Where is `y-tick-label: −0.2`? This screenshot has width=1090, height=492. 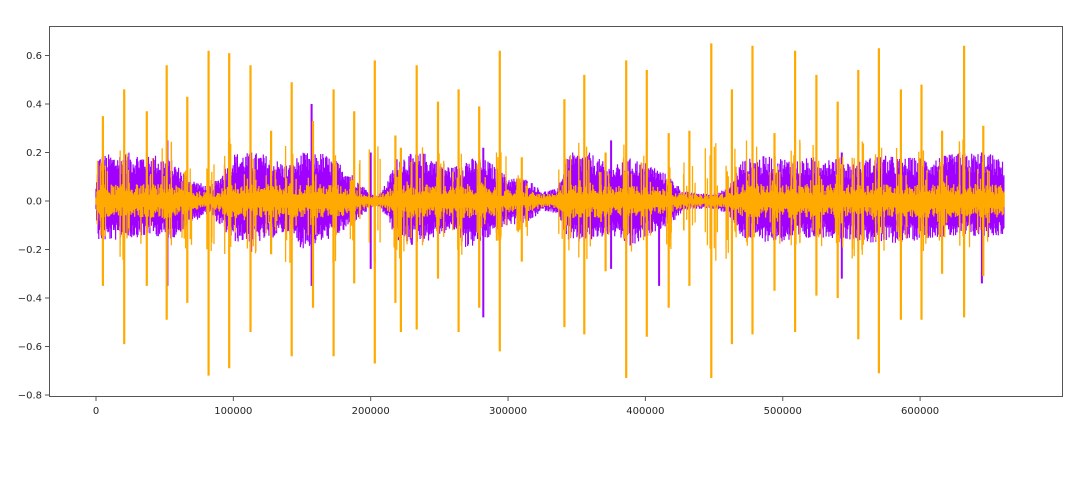
y-tick-label: −0.2 is located at coordinates (30, 250).